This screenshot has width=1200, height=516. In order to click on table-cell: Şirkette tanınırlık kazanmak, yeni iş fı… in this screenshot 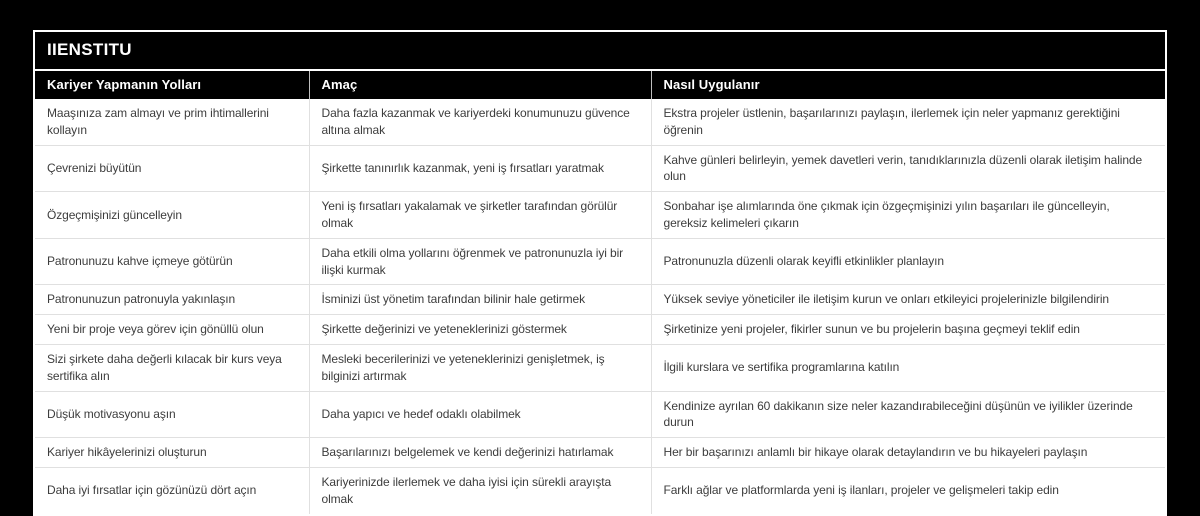, I will do `click(480, 169)`.